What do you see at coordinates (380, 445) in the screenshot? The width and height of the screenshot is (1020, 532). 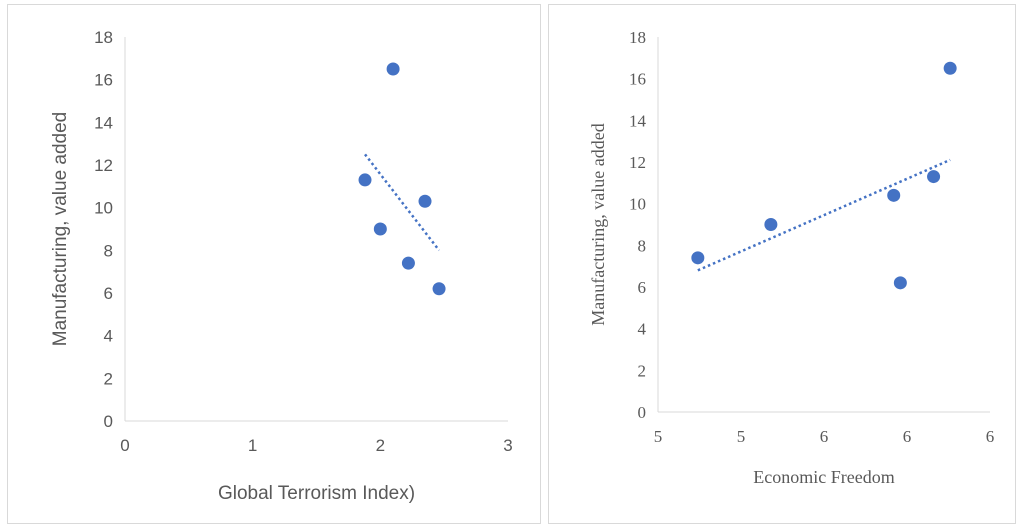 I see `x-tick-label: 2` at bounding box center [380, 445].